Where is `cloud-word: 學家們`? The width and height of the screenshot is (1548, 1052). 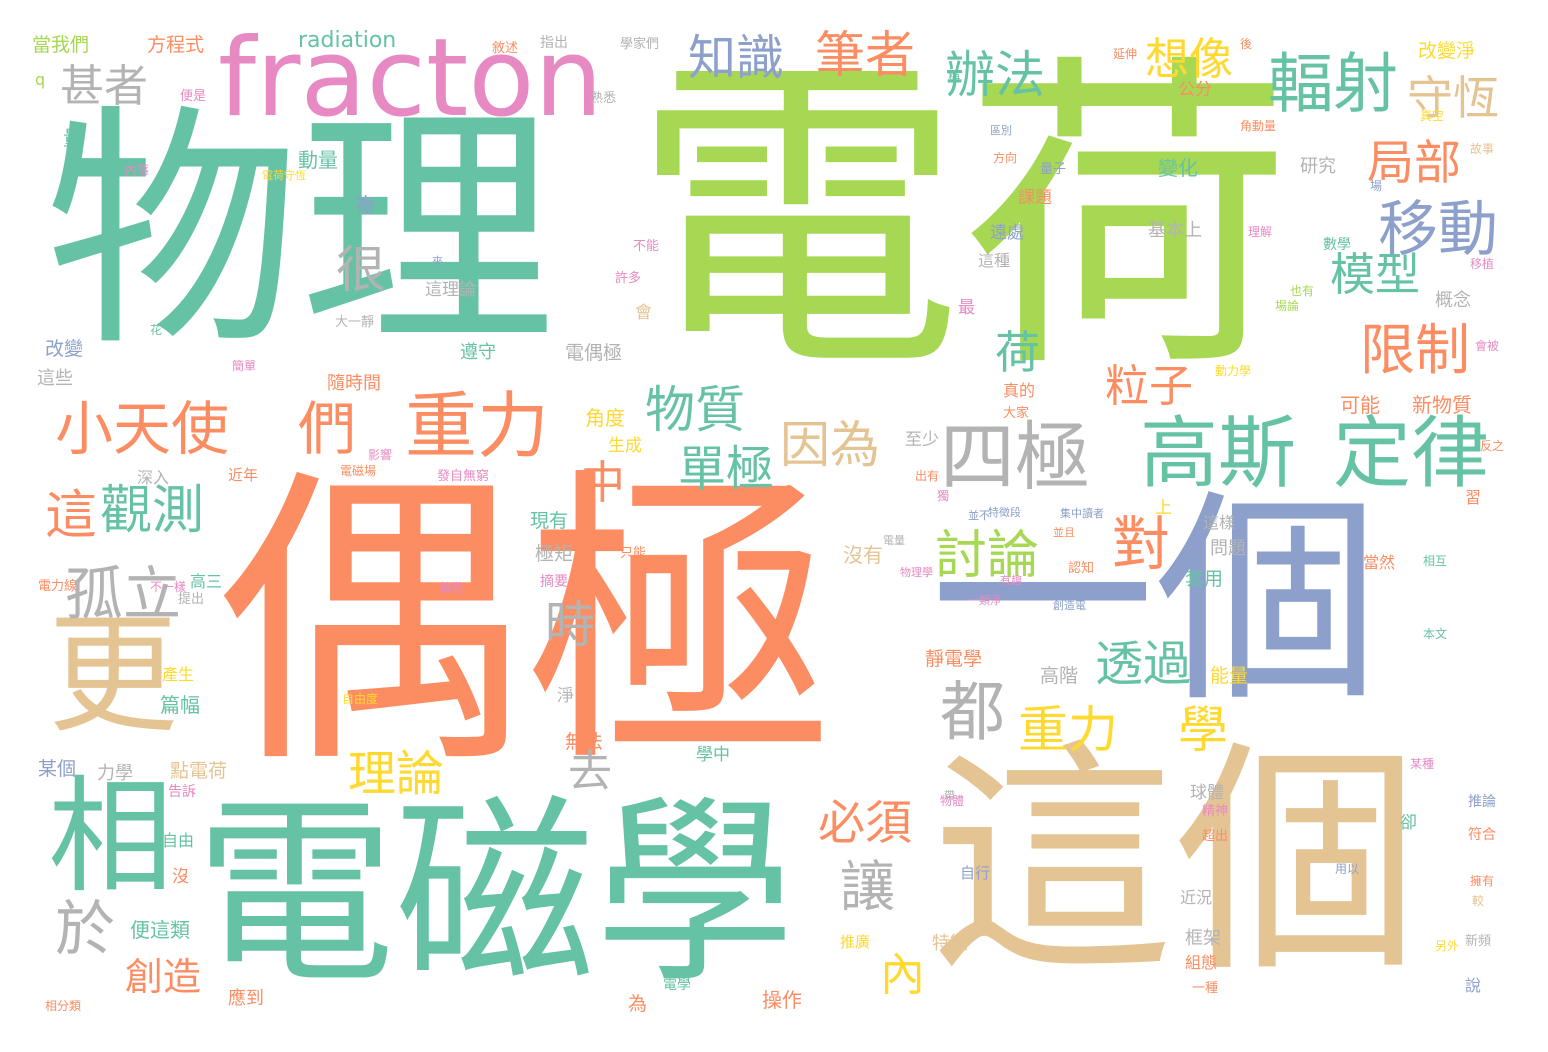
cloud-word: 學家們 is located at coordinates (640, 44).